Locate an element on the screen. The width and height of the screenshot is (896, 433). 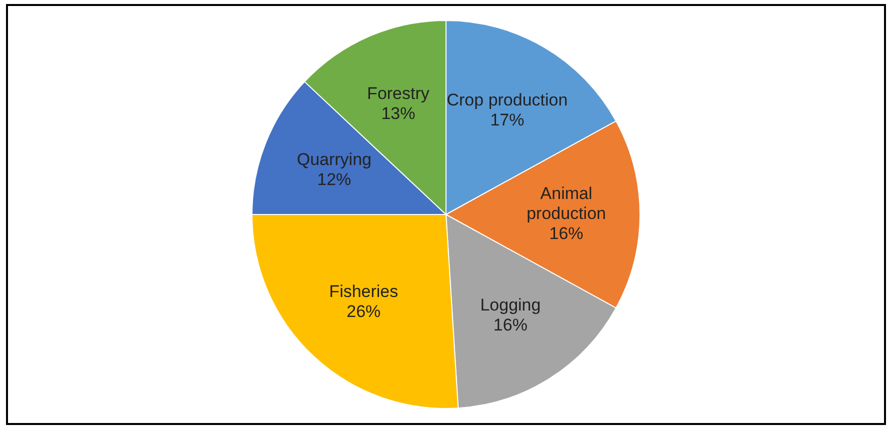
slice-label: Logging is located at coordinates (510, 305).